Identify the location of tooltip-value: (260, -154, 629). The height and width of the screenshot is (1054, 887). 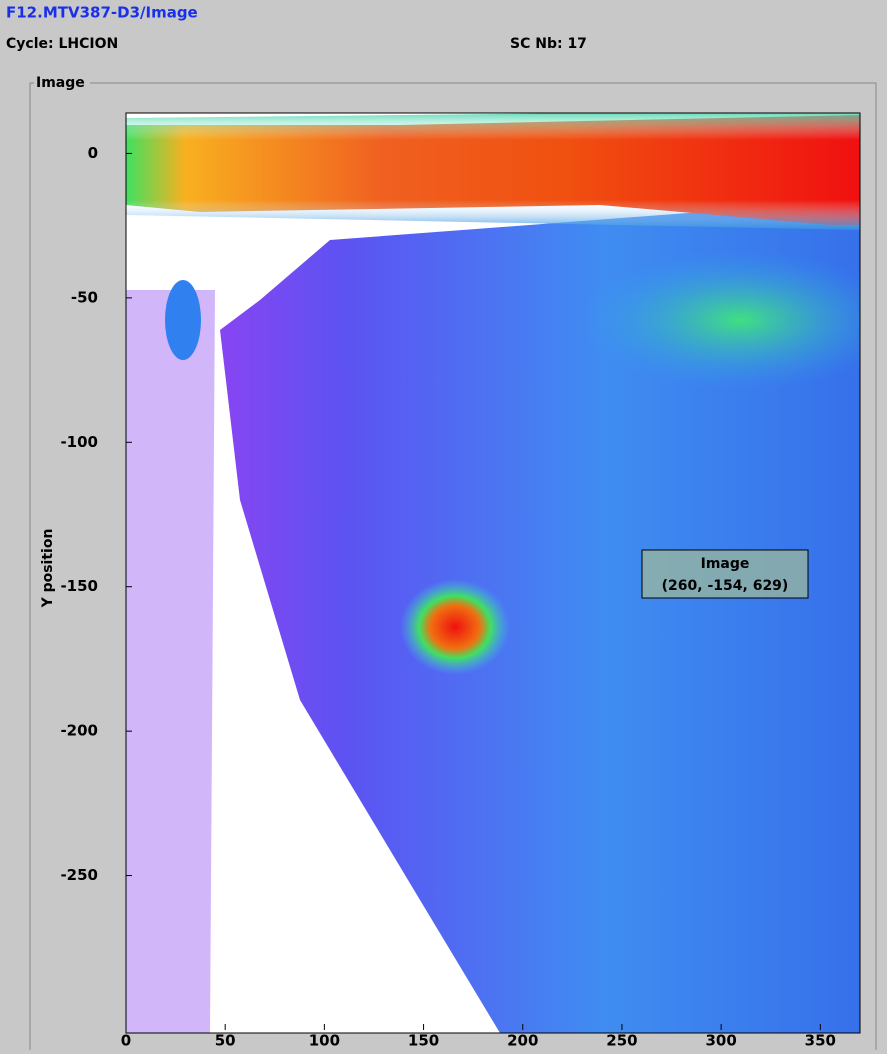
(725, 586).